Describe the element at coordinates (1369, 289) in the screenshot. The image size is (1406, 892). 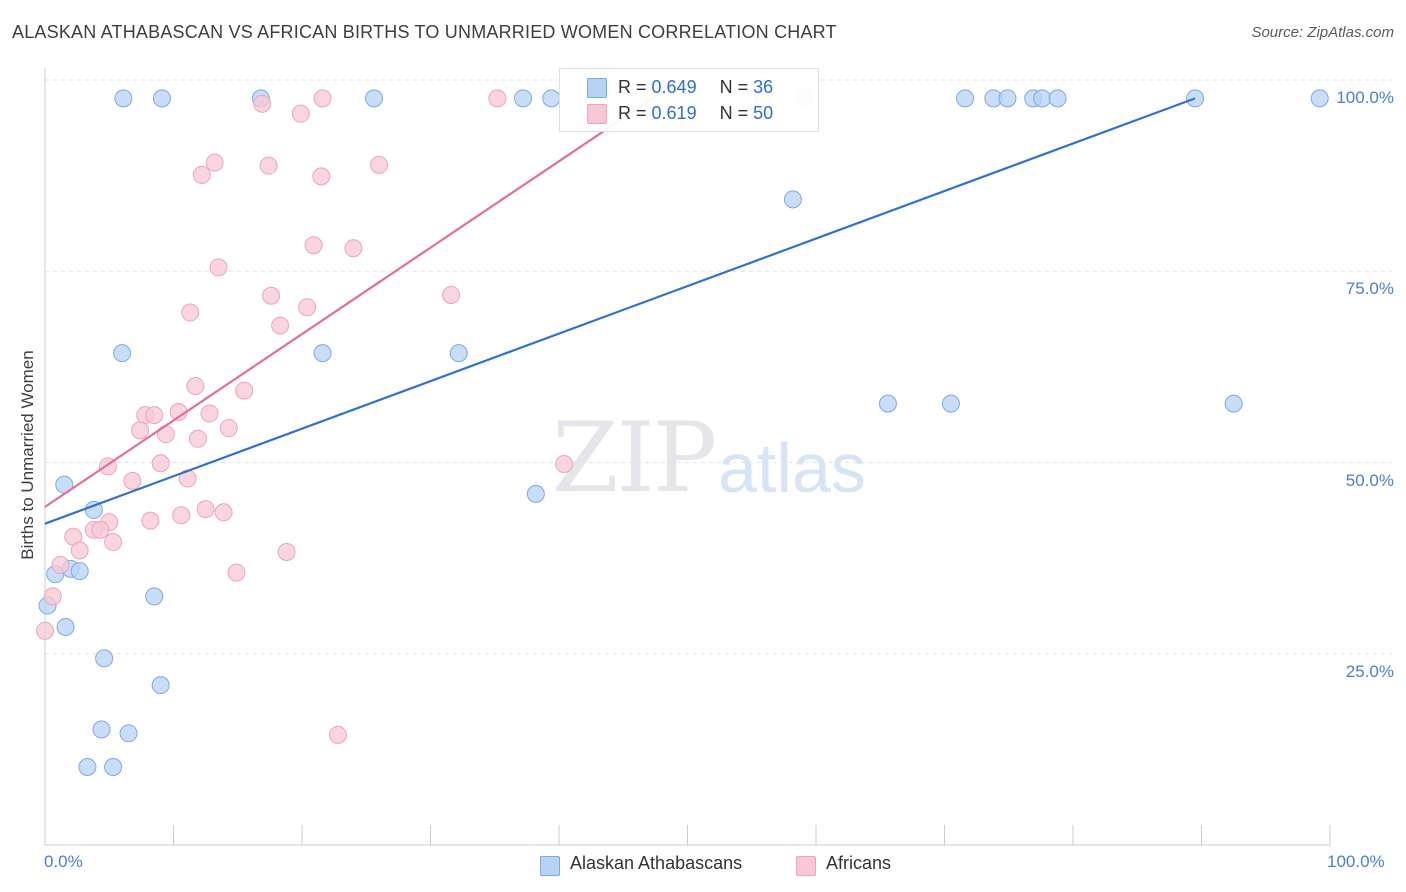
I see `y-tick-label: 75.0%` at that location.